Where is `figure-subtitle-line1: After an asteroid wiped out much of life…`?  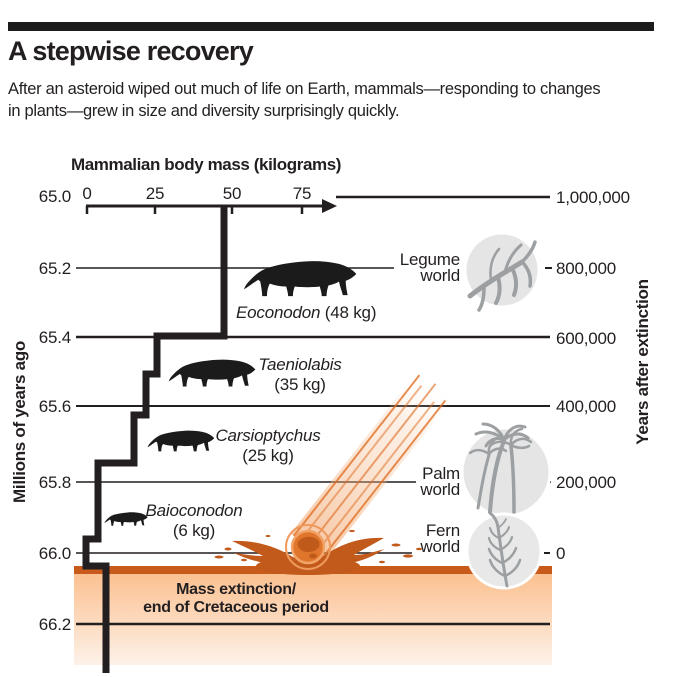
figure-subtitle-line1: After an asteroid wiped out much of life… is located at coordinates (304, 89).